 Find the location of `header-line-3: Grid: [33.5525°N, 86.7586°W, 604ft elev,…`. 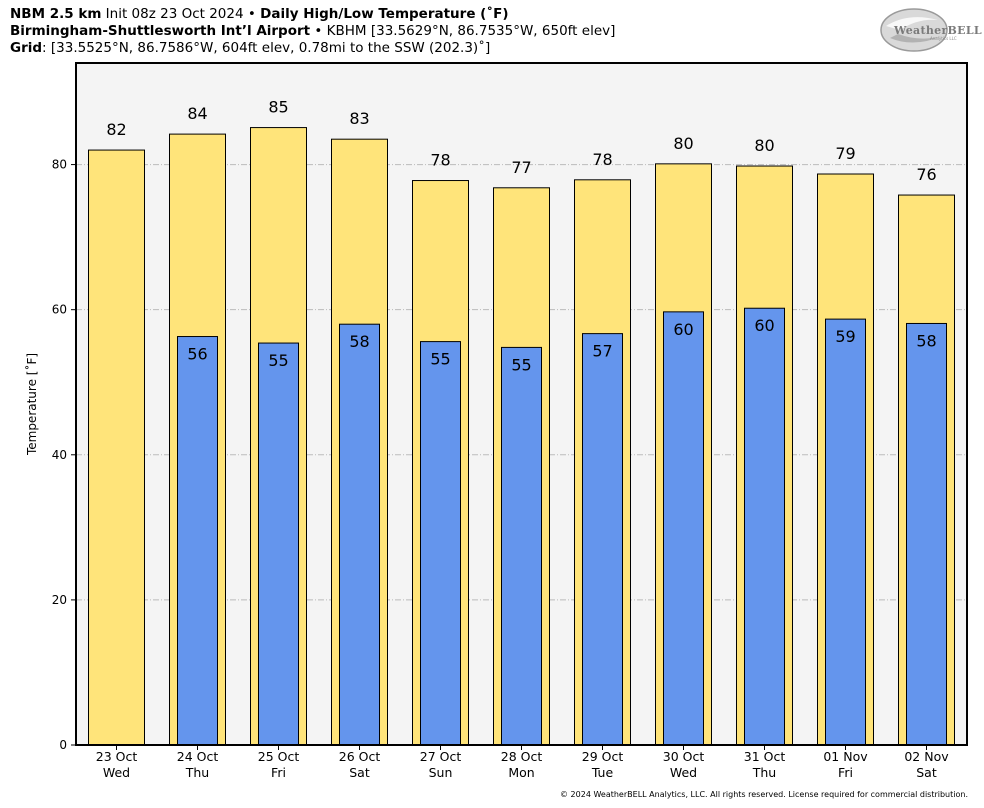

header-line-3: Grid: [33.5525°N, 86.7586°W, 604ft elev,… is located at coordinates (312, 48).